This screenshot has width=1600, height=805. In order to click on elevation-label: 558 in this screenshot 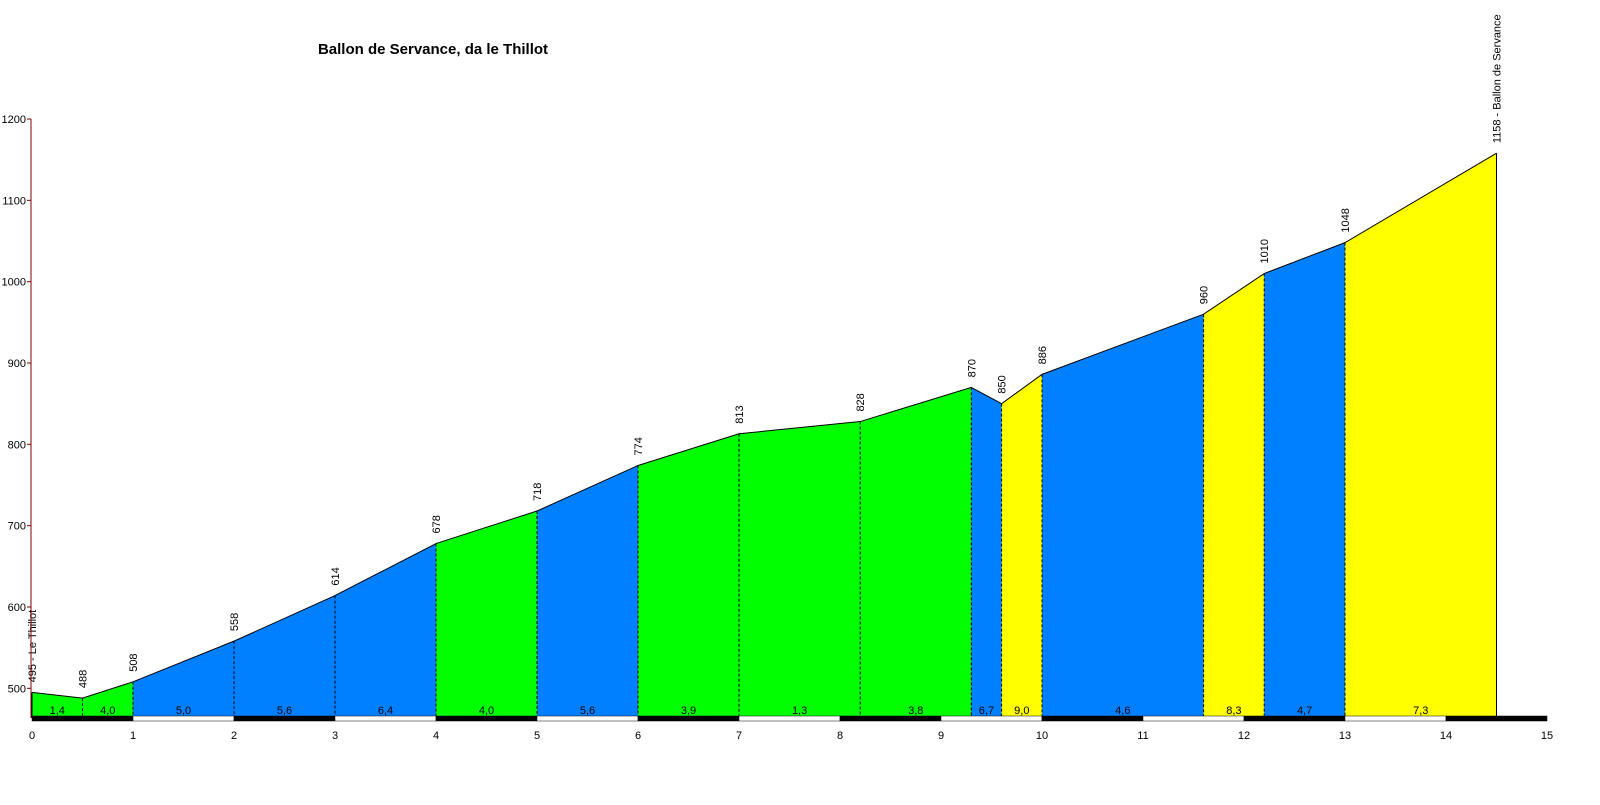, I will do `click(235, 622)`.